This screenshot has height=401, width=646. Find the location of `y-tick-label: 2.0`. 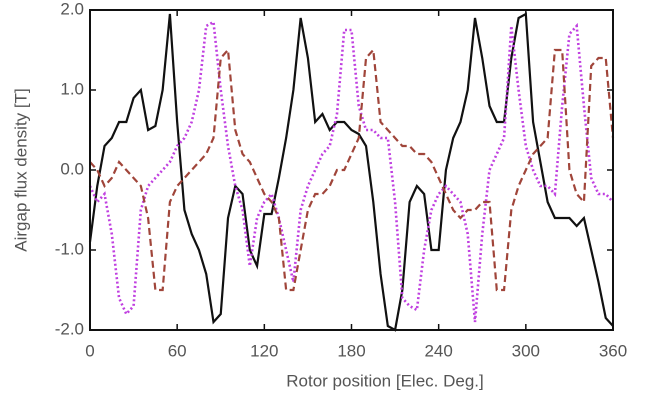

y-tick-label: 2.0 is located at coordinates (72, 9).